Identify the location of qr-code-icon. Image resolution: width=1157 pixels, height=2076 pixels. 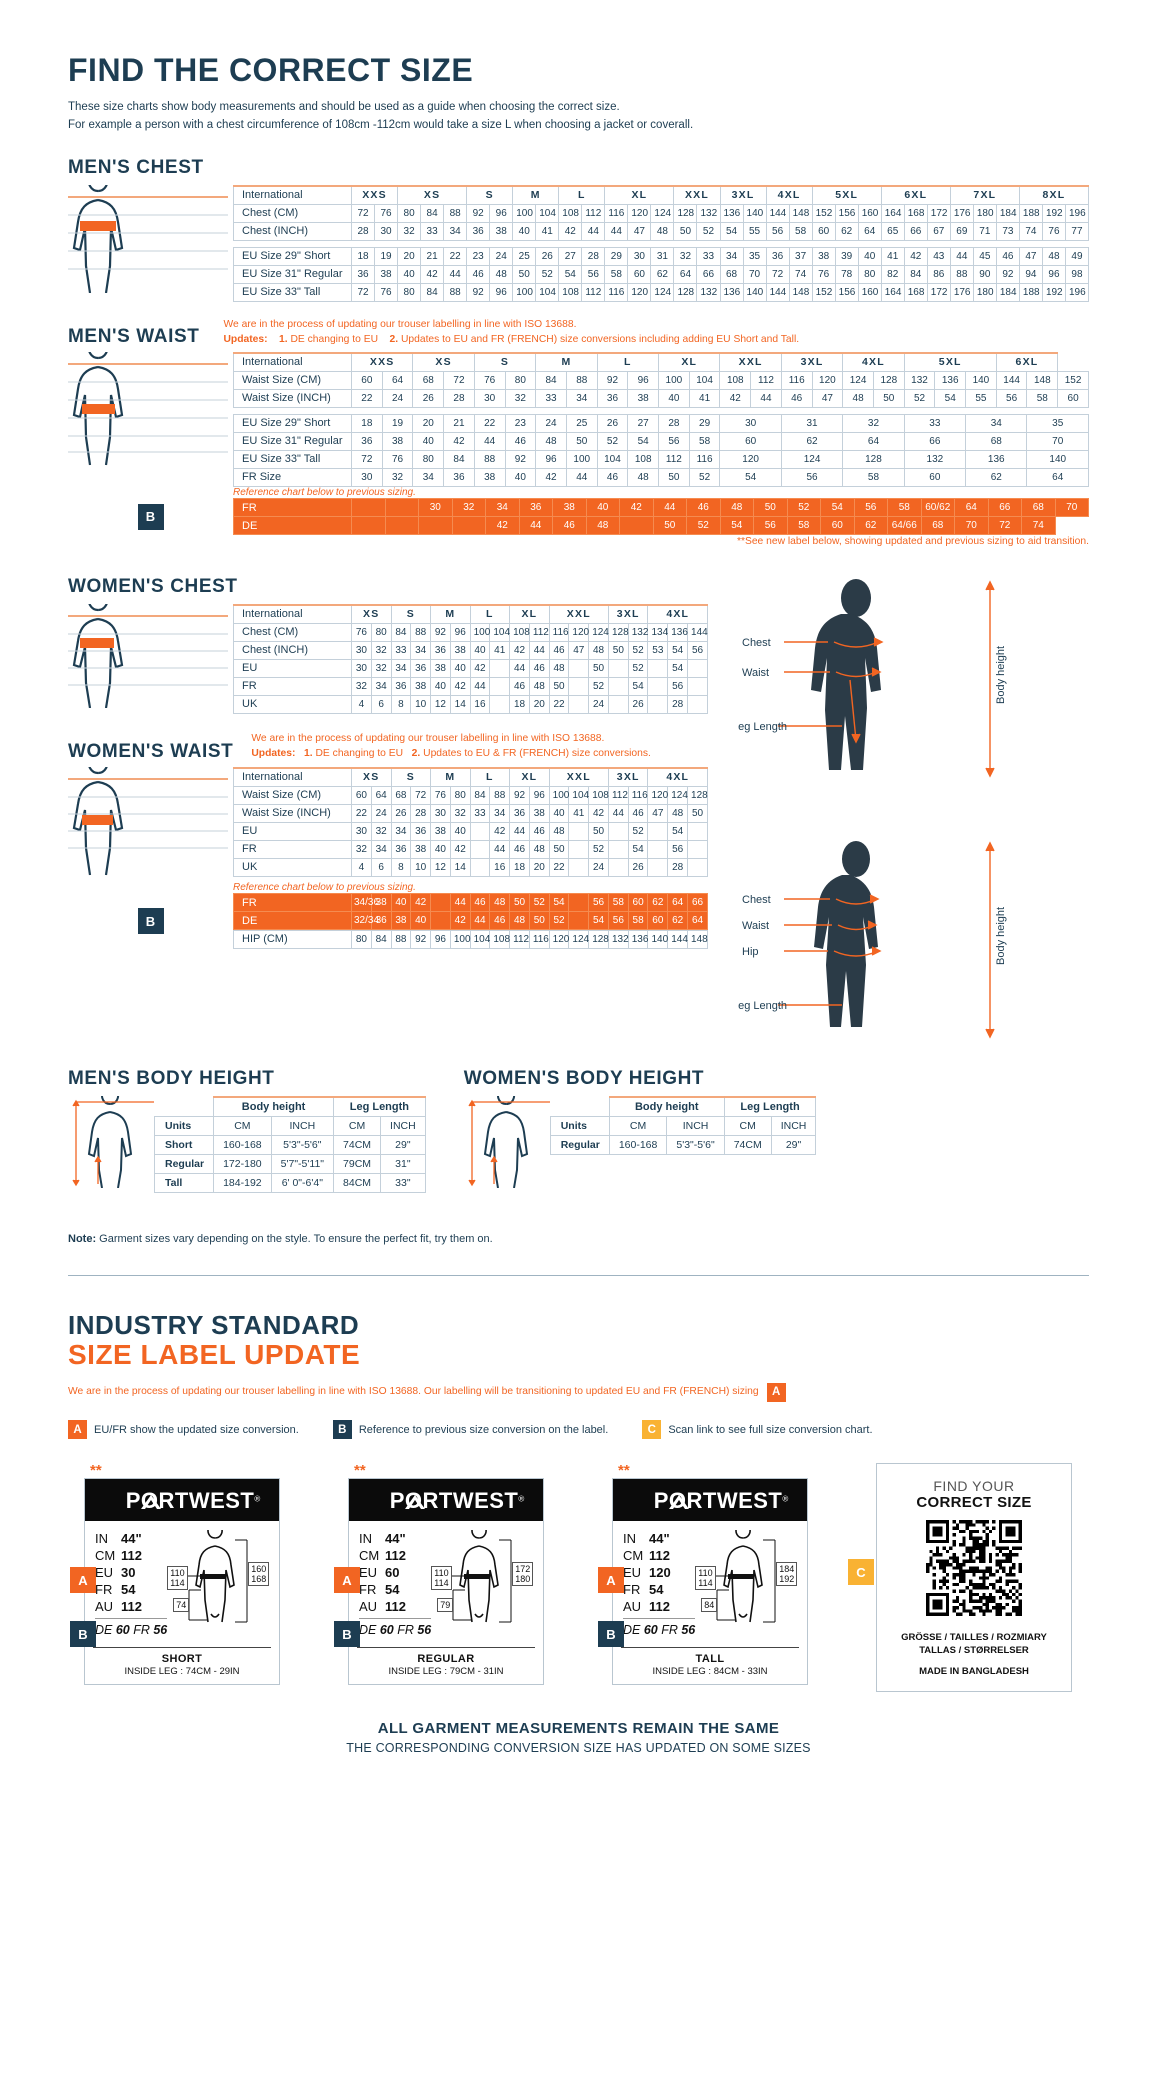
(974, 1568).